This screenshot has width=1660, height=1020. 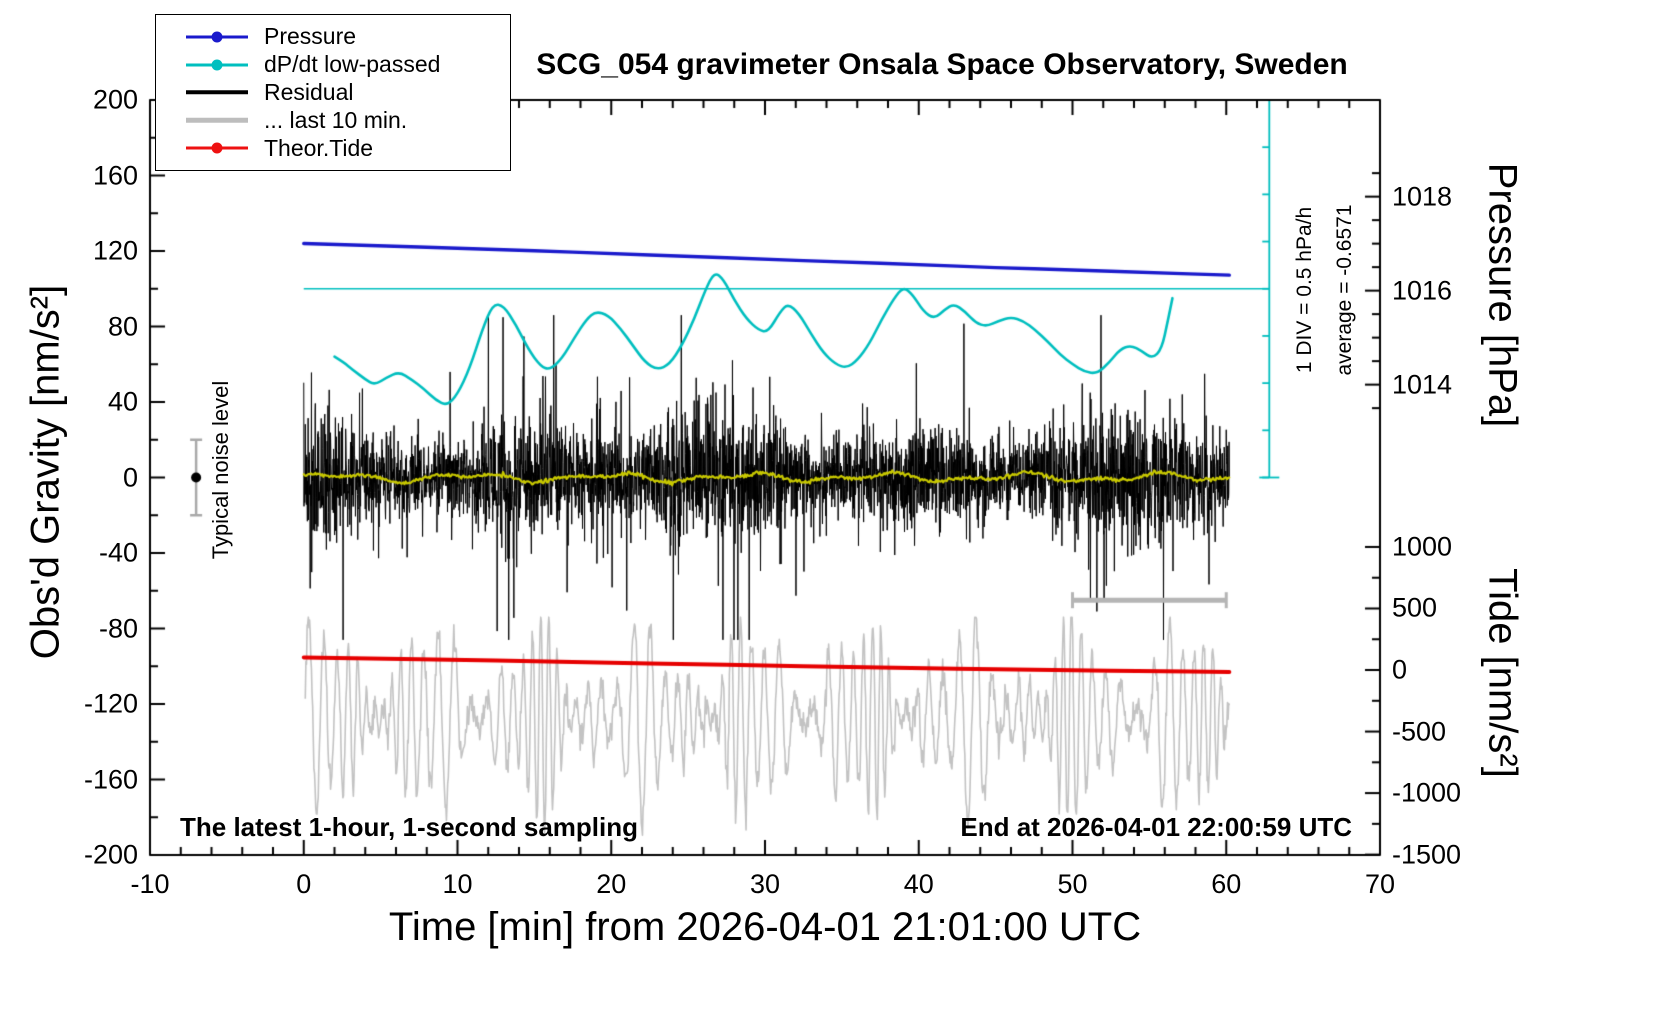 What do you see at coordinates (310, 36) in the screenshot?
I see `legend-label: Pressure` at bounding box center [310, 36].